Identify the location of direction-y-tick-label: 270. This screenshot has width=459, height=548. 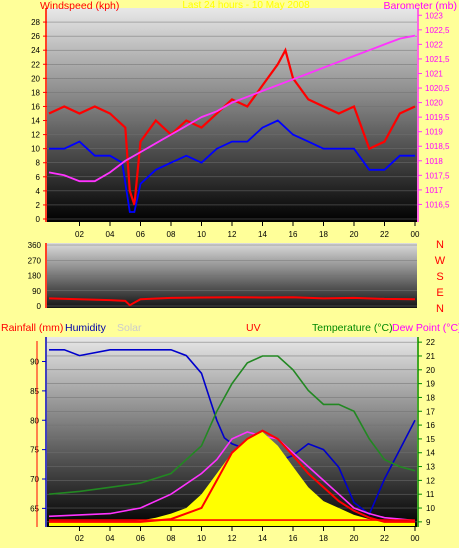
(35, 260).